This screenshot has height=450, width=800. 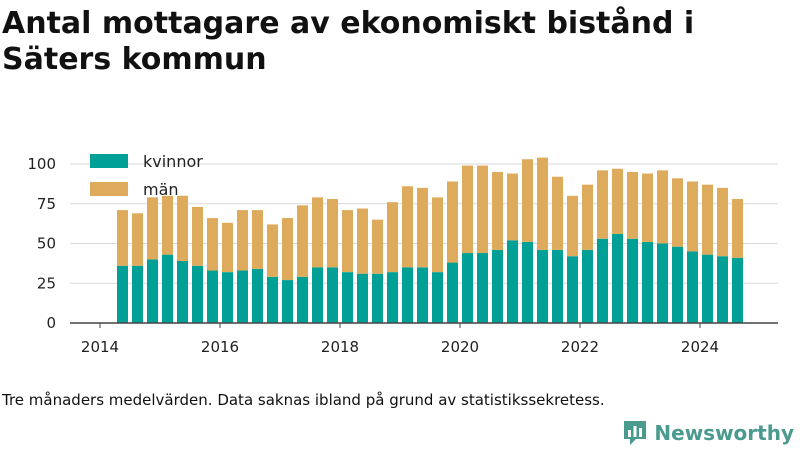 I want to click on x-tick-label: 2022, so click(x=580, y=347).